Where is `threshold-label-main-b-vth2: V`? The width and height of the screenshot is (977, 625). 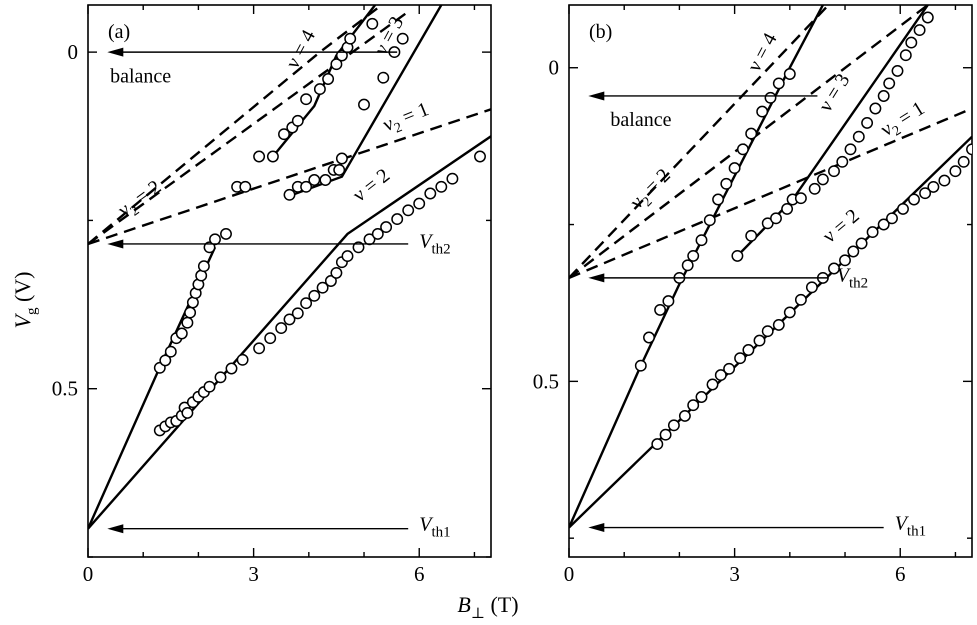 threshold-label-main-b-vth2: V is located at coordinates (844, 276).